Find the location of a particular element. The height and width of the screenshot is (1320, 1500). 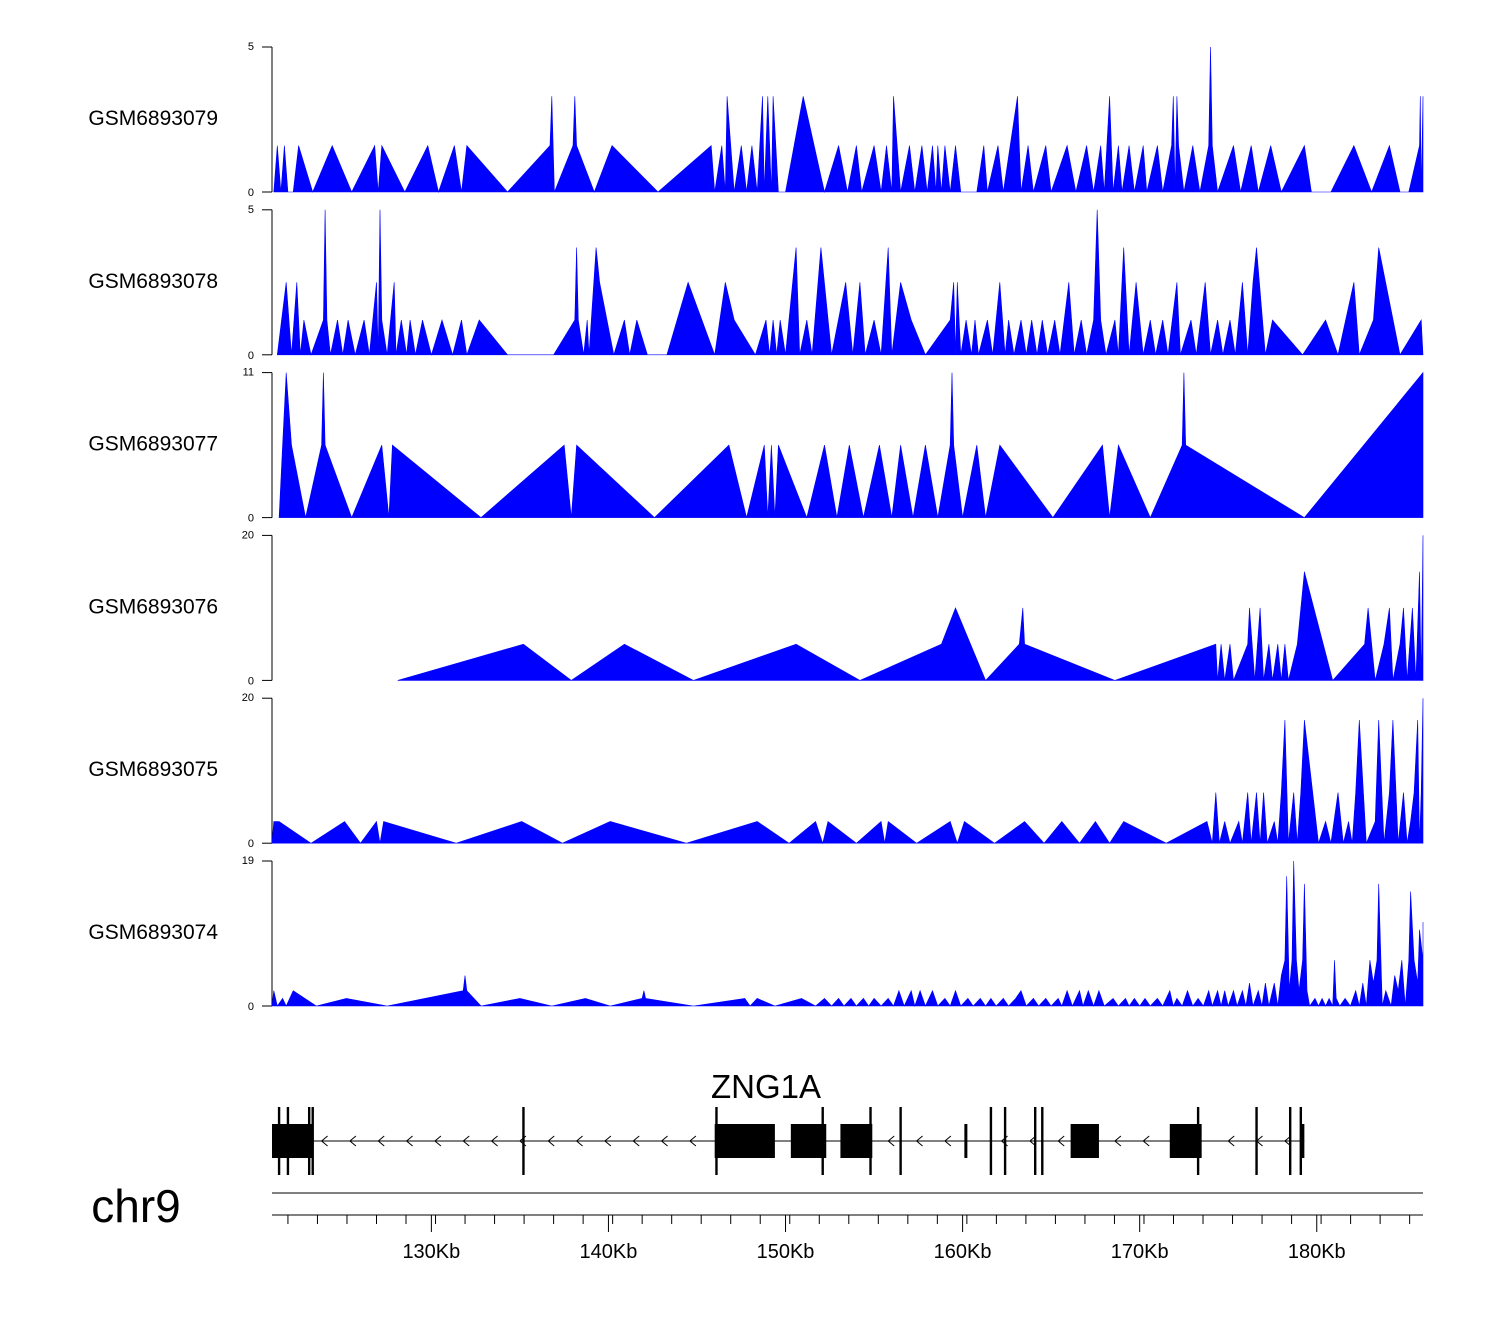

strand-arrows is located at coordinates (806, 1141).